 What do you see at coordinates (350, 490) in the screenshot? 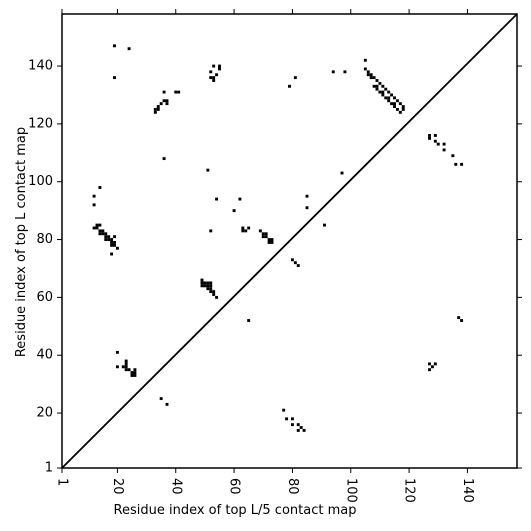
I see `x-tick-label: 100` at bounding box center [350, 490].